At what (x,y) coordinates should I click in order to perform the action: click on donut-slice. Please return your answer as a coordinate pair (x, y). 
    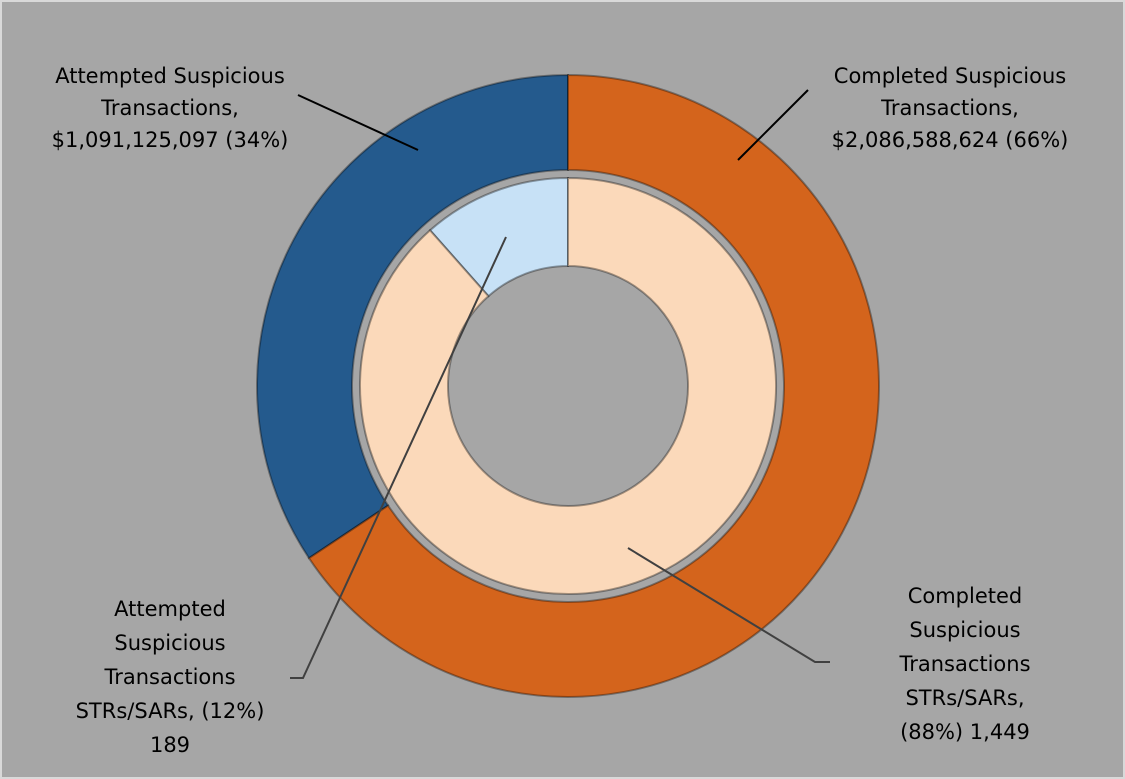
    Looking at the image, I should click on (498, 237).